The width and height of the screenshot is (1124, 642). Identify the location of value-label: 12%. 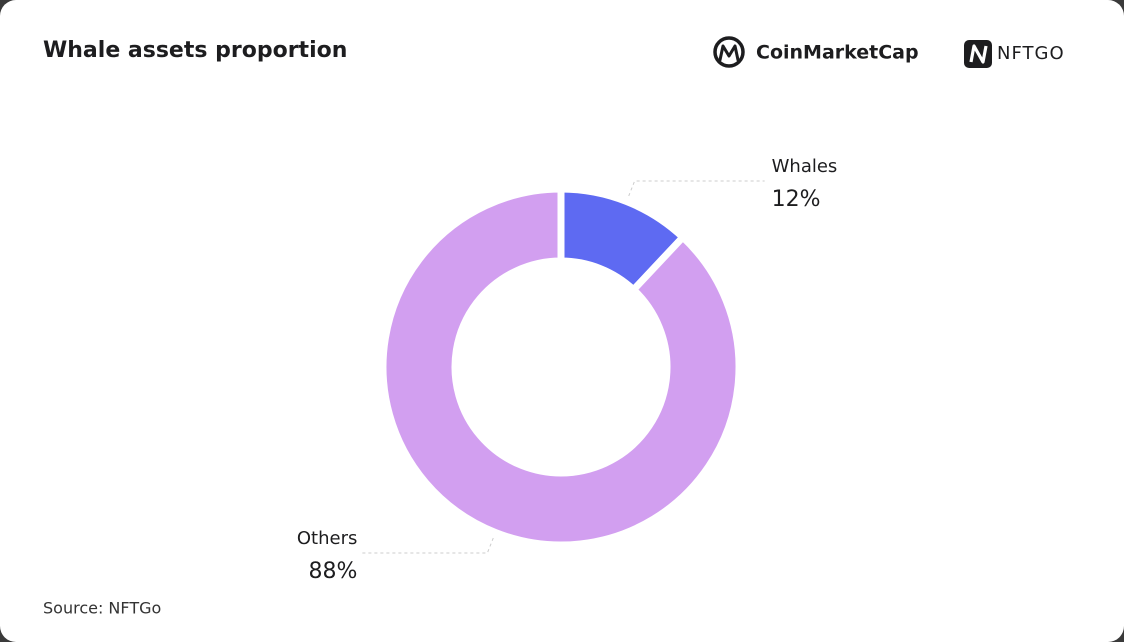
(796, 199).